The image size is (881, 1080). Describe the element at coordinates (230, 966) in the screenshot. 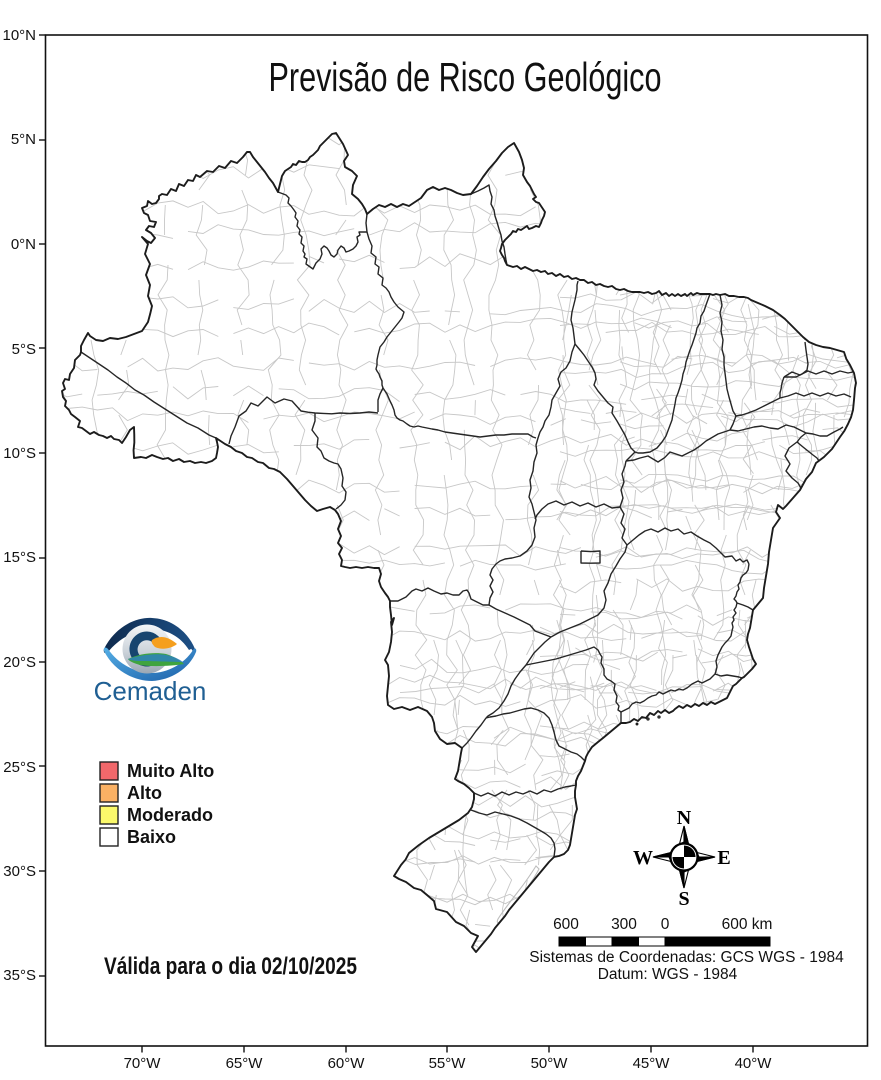

I see `svg-text: Válida para o dia 02/10/2025` at that location.